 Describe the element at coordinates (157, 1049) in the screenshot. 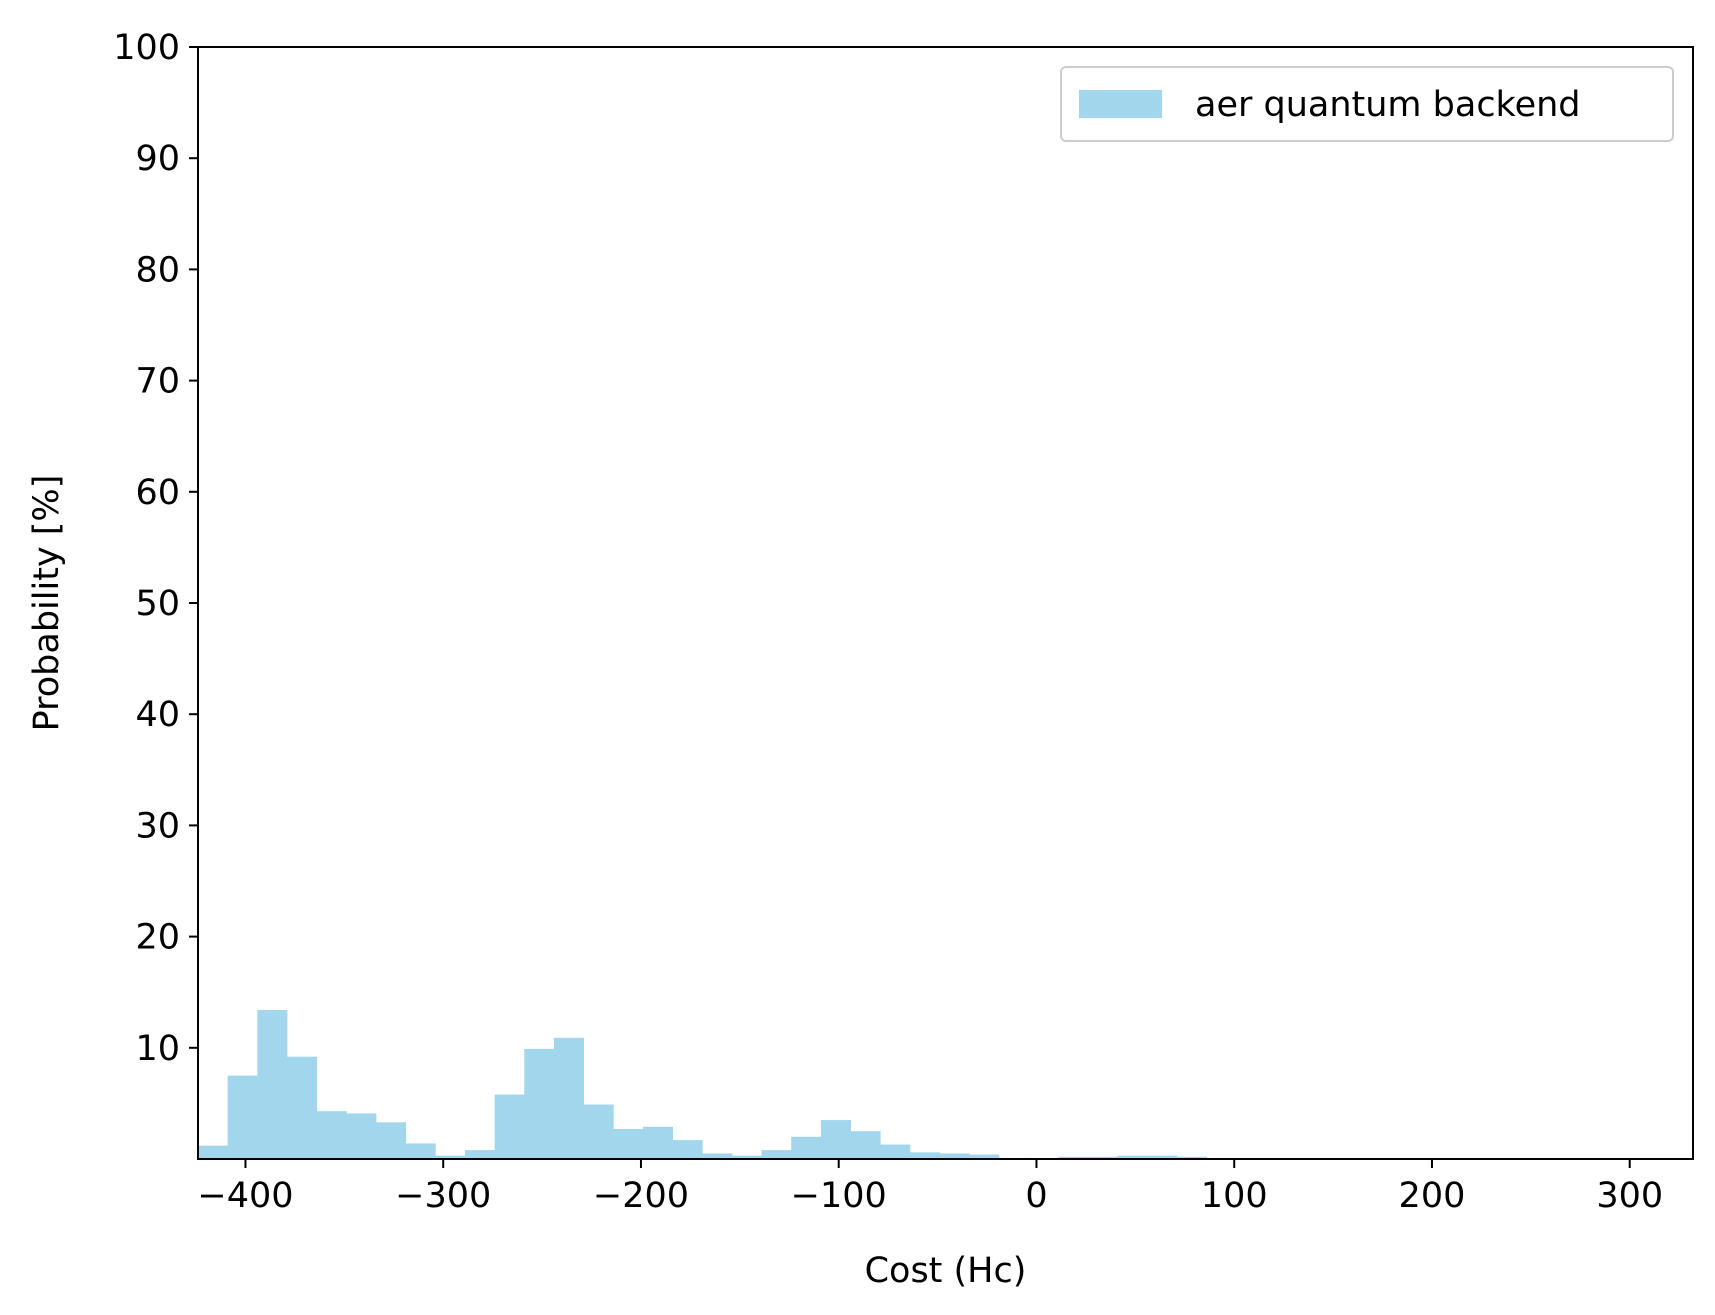

I see `y-tick-label: 10` at that location.